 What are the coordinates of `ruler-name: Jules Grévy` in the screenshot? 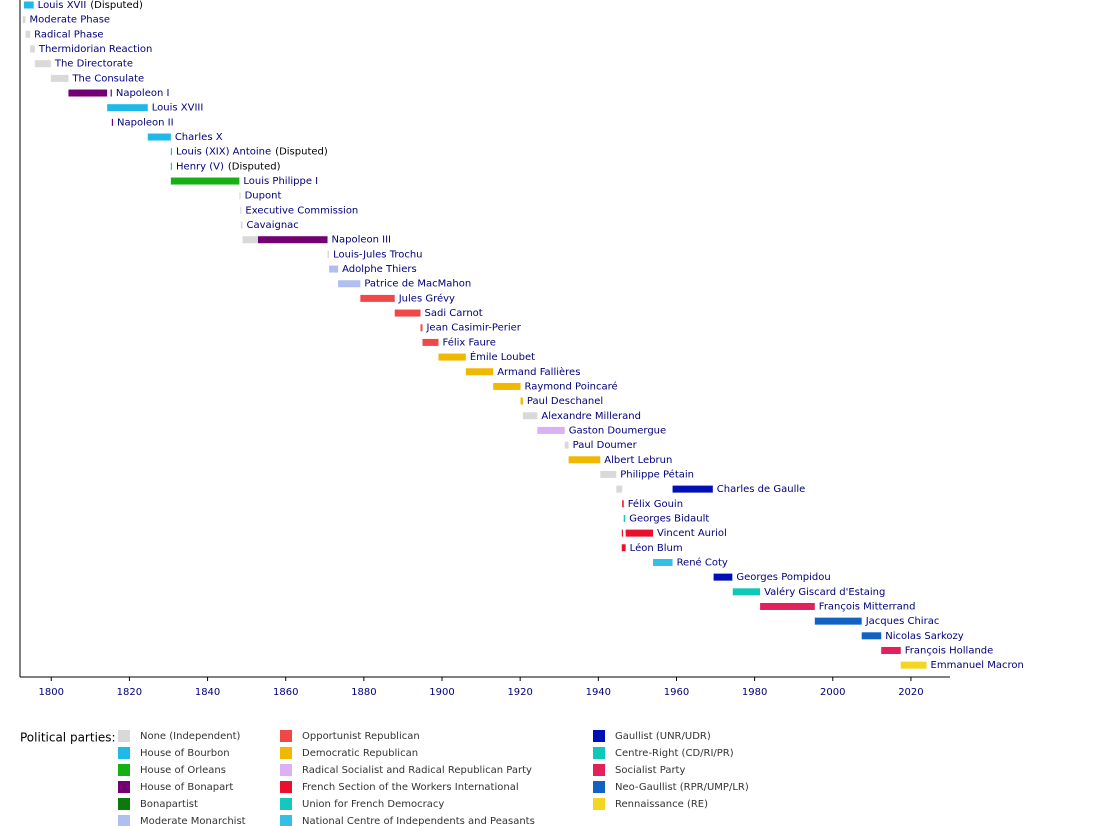 It's located at (426, 298).